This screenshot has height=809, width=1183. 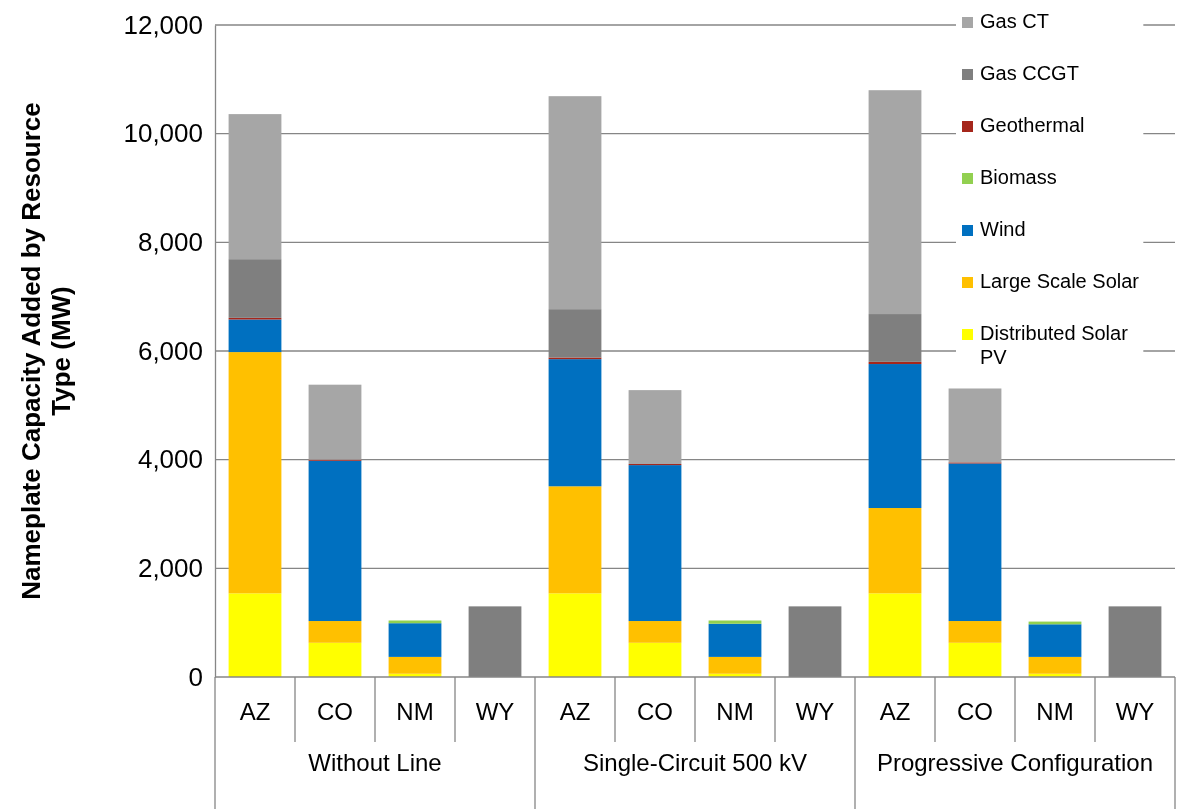 What do you see at coordinates (170, 568) in the screenshot?
I see `y-tick-label: 2,000` at bounding box center [170, 568].